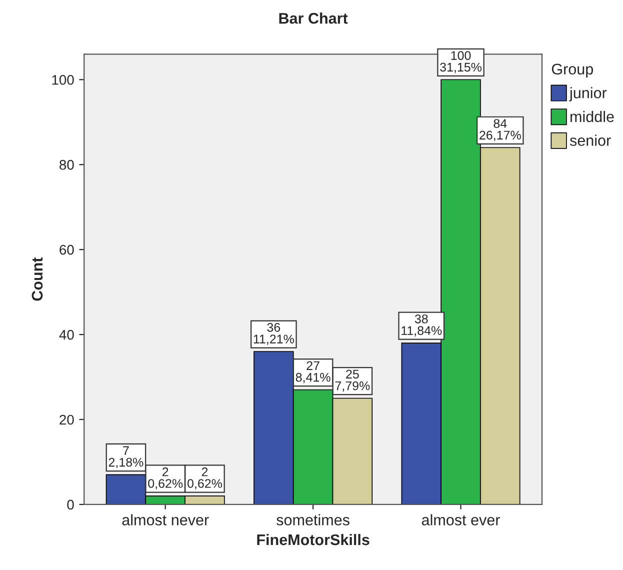  What do you see at coordinates (37, 279) in the screenshot?
I see `y-axis-title: Count` at bounding box center [37, 279].